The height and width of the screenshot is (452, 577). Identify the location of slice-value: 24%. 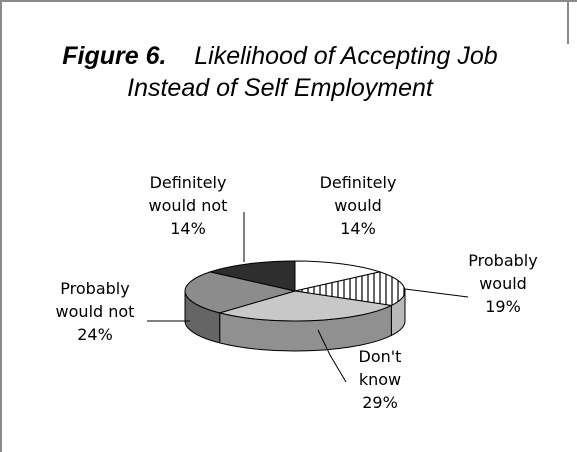
(95, 334).